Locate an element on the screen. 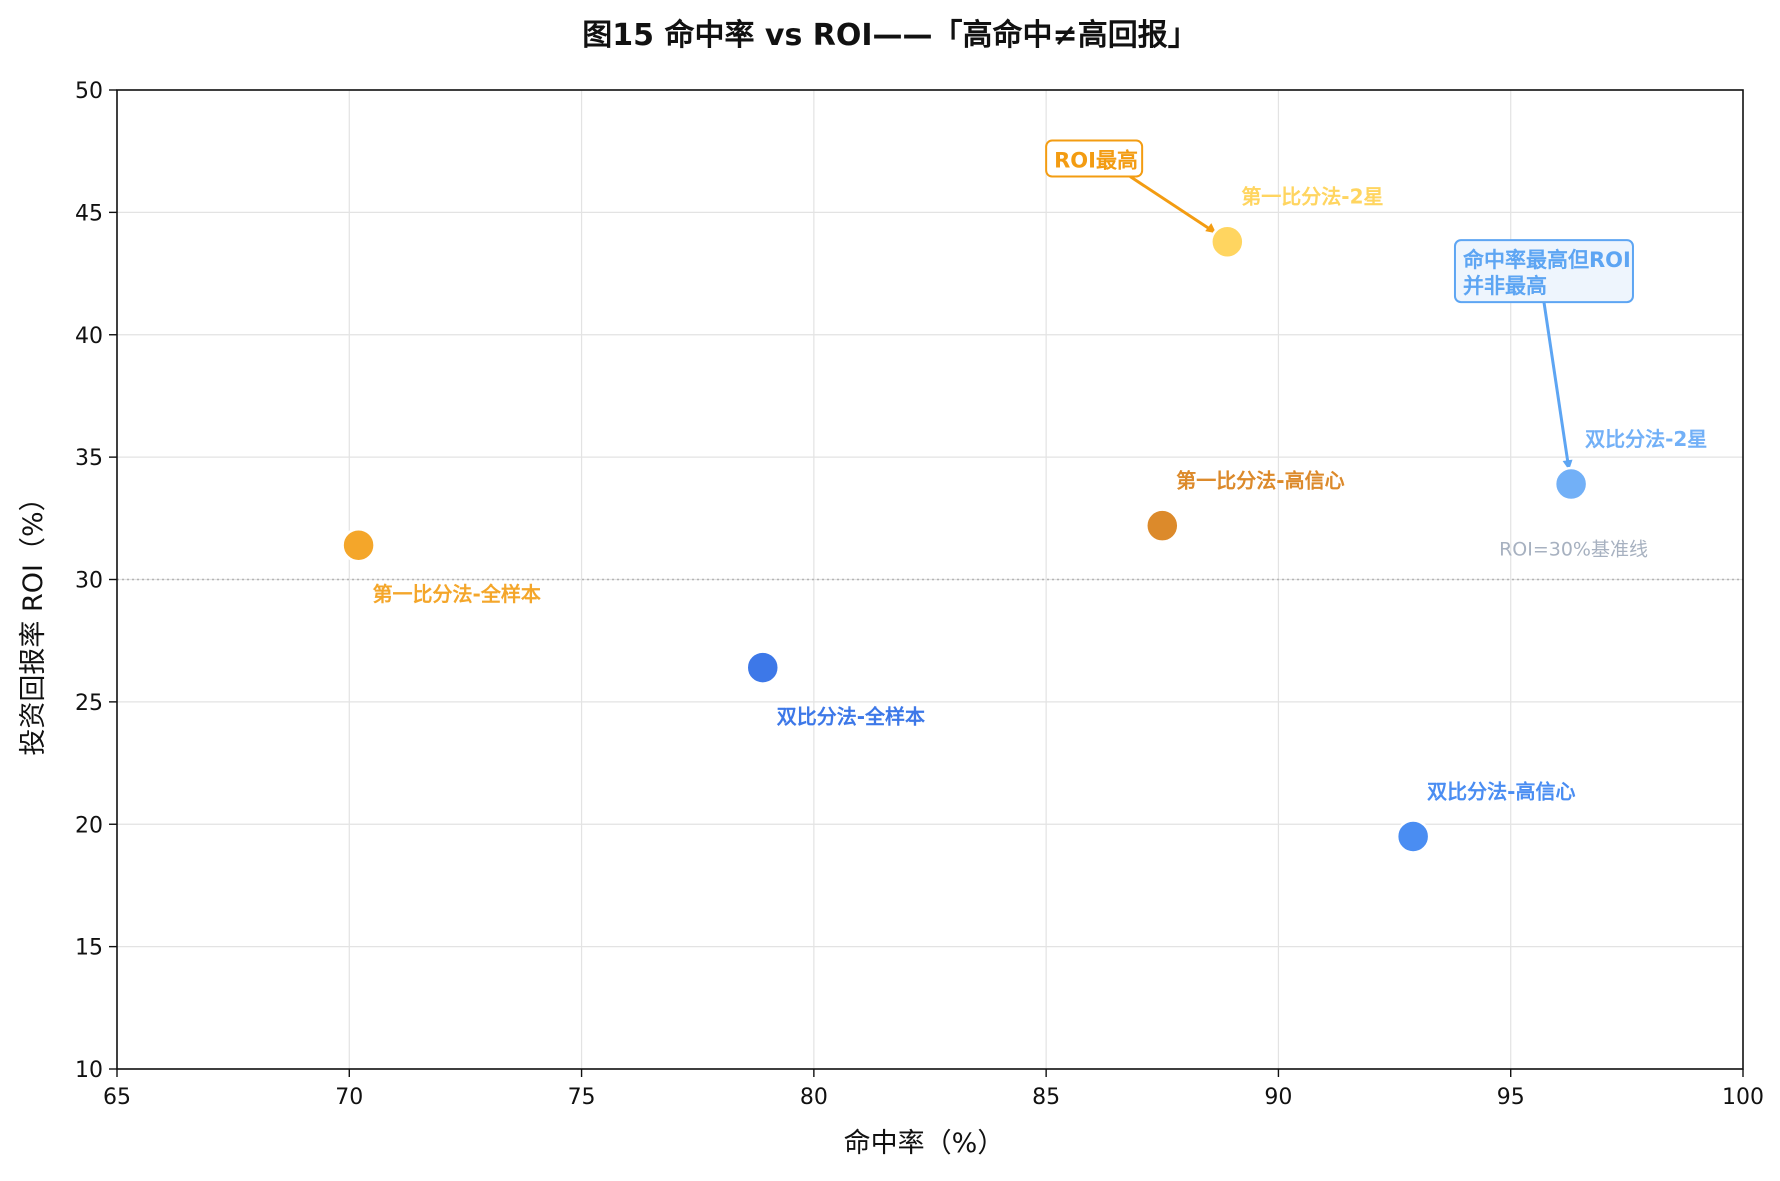  y-tick-label: 15 is located at coordinates (89, 948).